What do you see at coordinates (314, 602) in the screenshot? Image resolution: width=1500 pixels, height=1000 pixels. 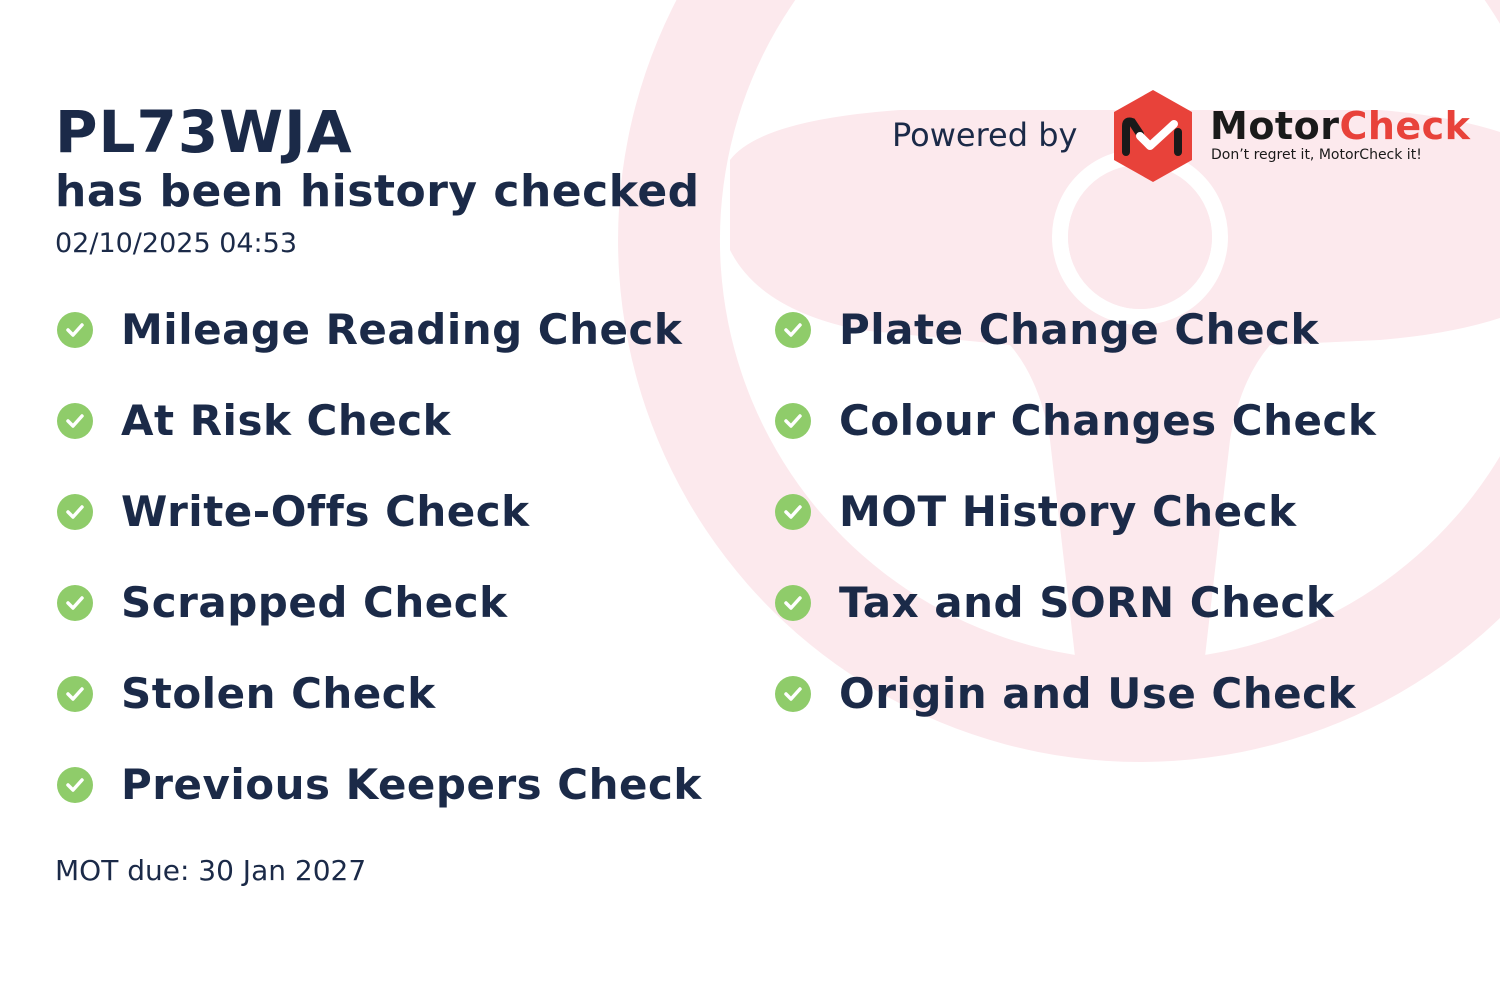 I see `check-label: Scrapped Check` at bounding box center [314, 602].